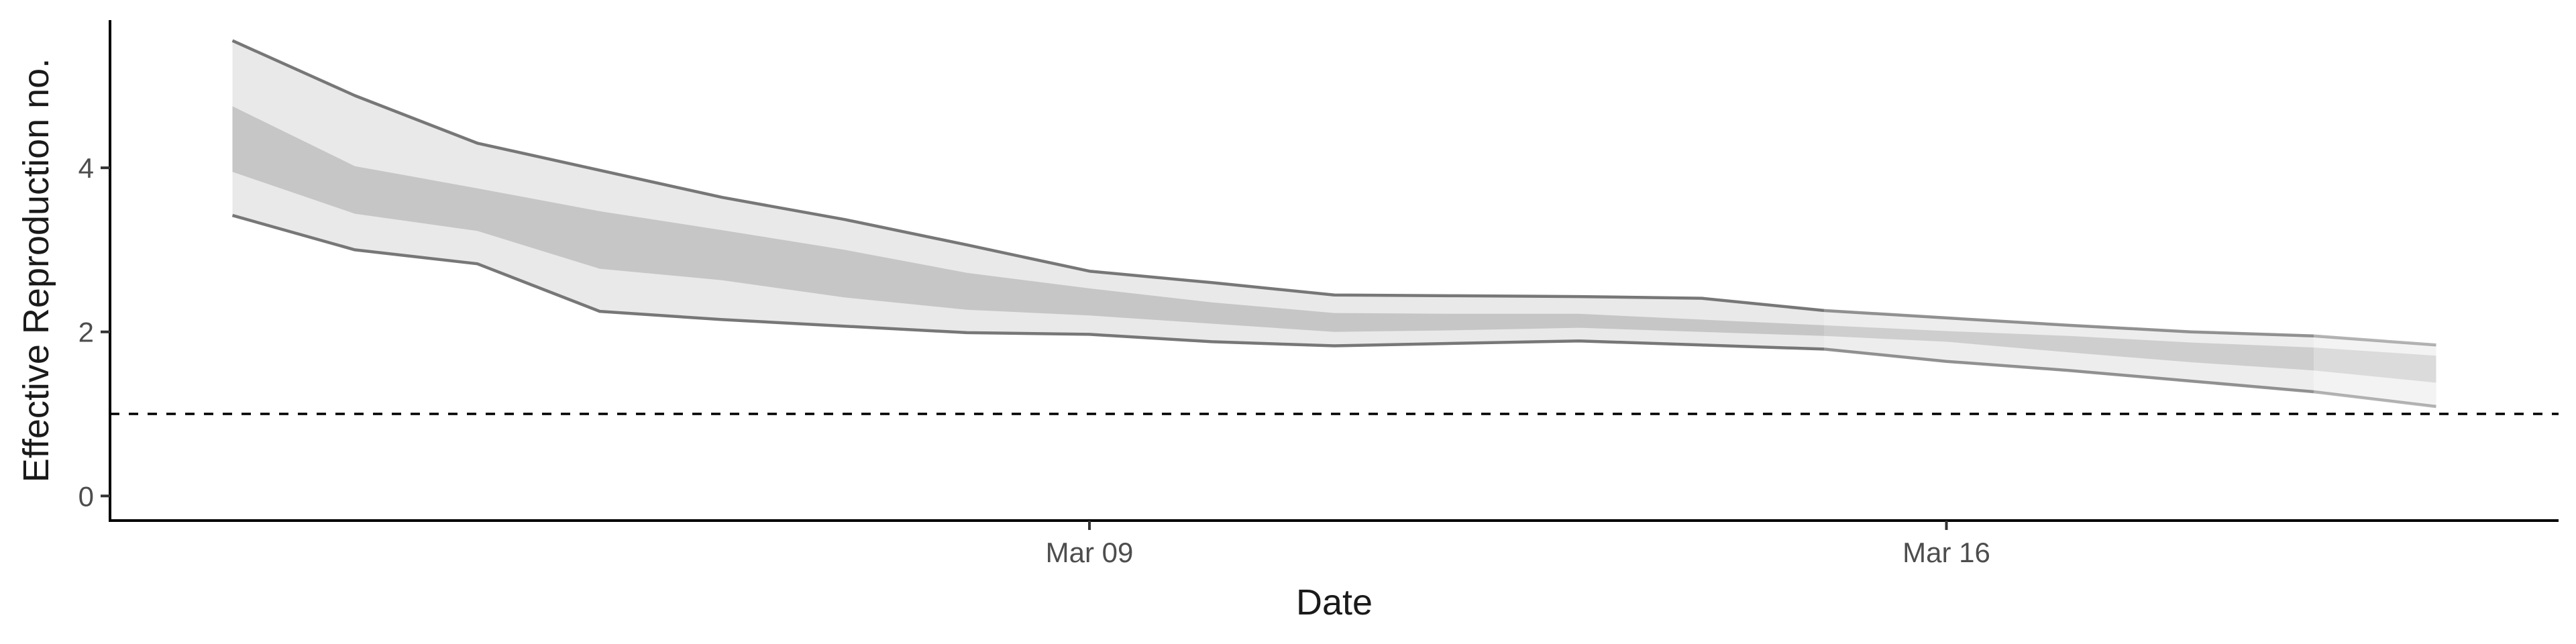  I want to click on x-axis-ticks: Mar 09 Mar 16, so click(1518, 544).